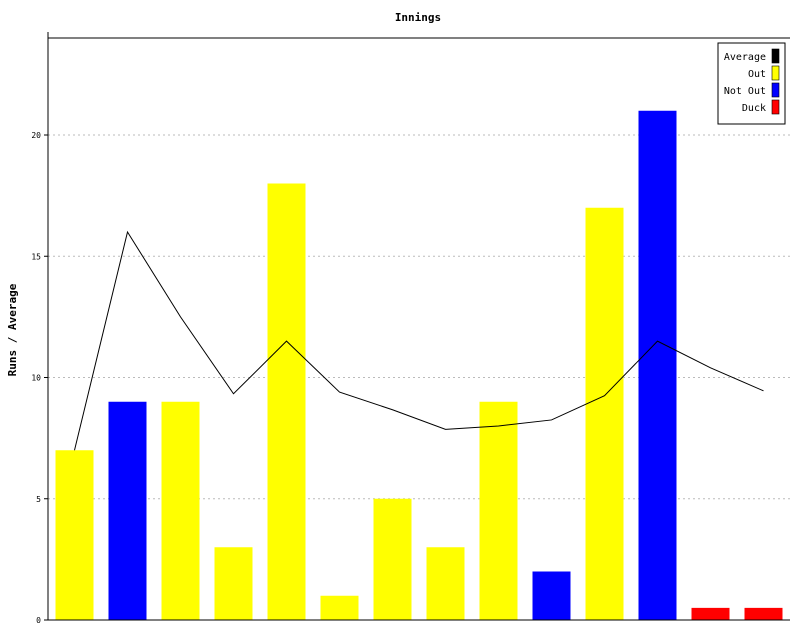  I want to click on y-tick-label-0: 0, so click(38, 620).